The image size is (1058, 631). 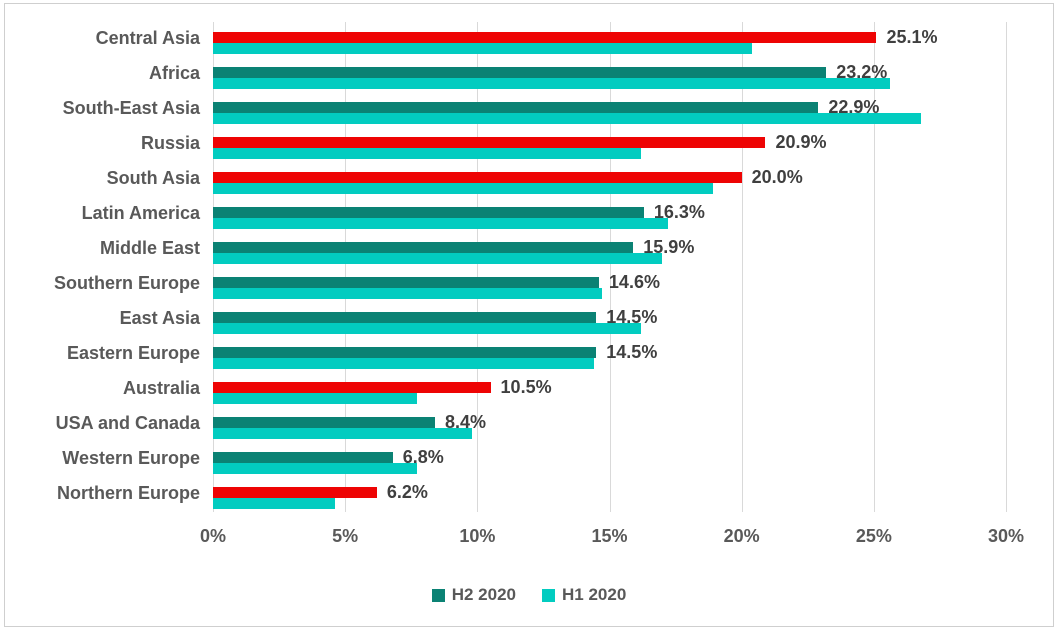 What do you see at coordinates (133, 353) in the screenshot?
I see `category-label: Eastern Europe` at bounding box center [133, 353].